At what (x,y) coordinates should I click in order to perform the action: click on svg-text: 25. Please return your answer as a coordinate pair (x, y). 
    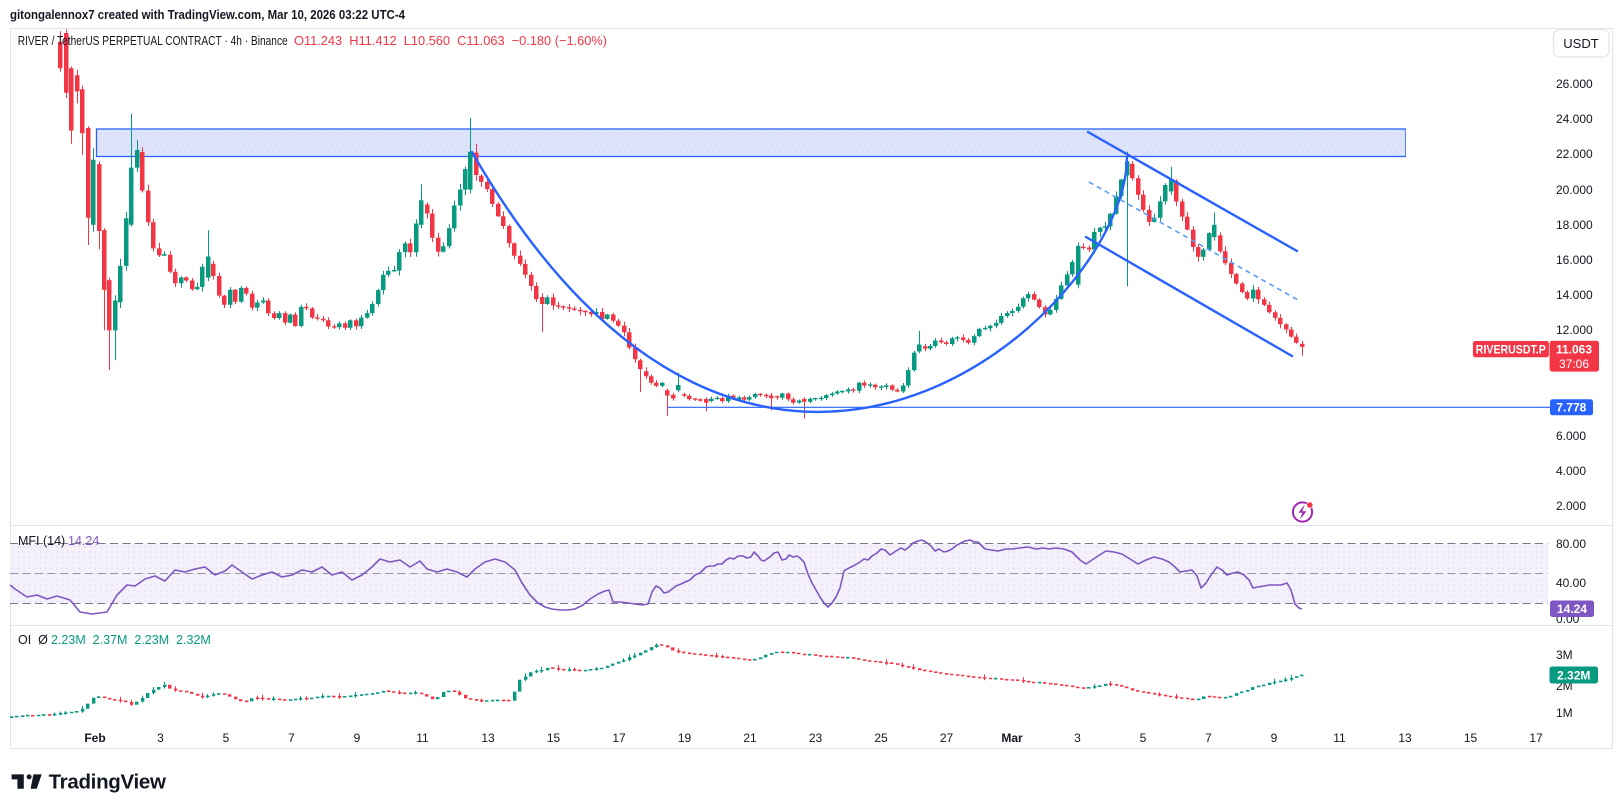
    Looking at the image, I should click on (881, 738).